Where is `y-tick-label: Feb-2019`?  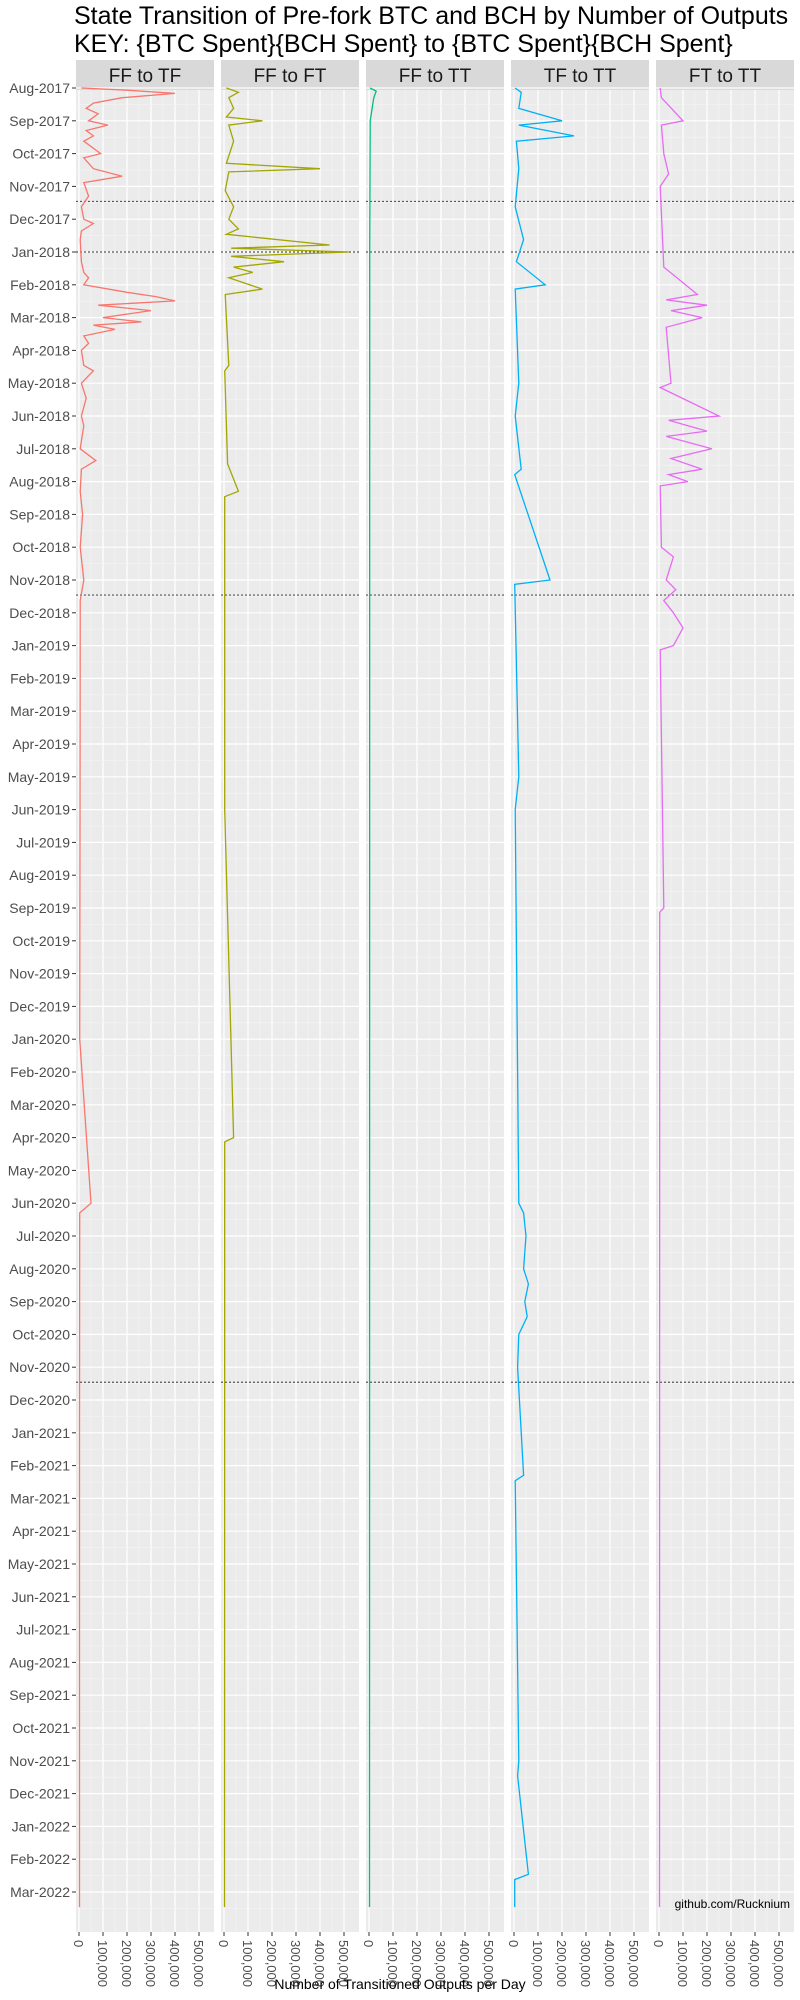
y-tick-label: Feb-2019 is located at coordinates (40, 678).